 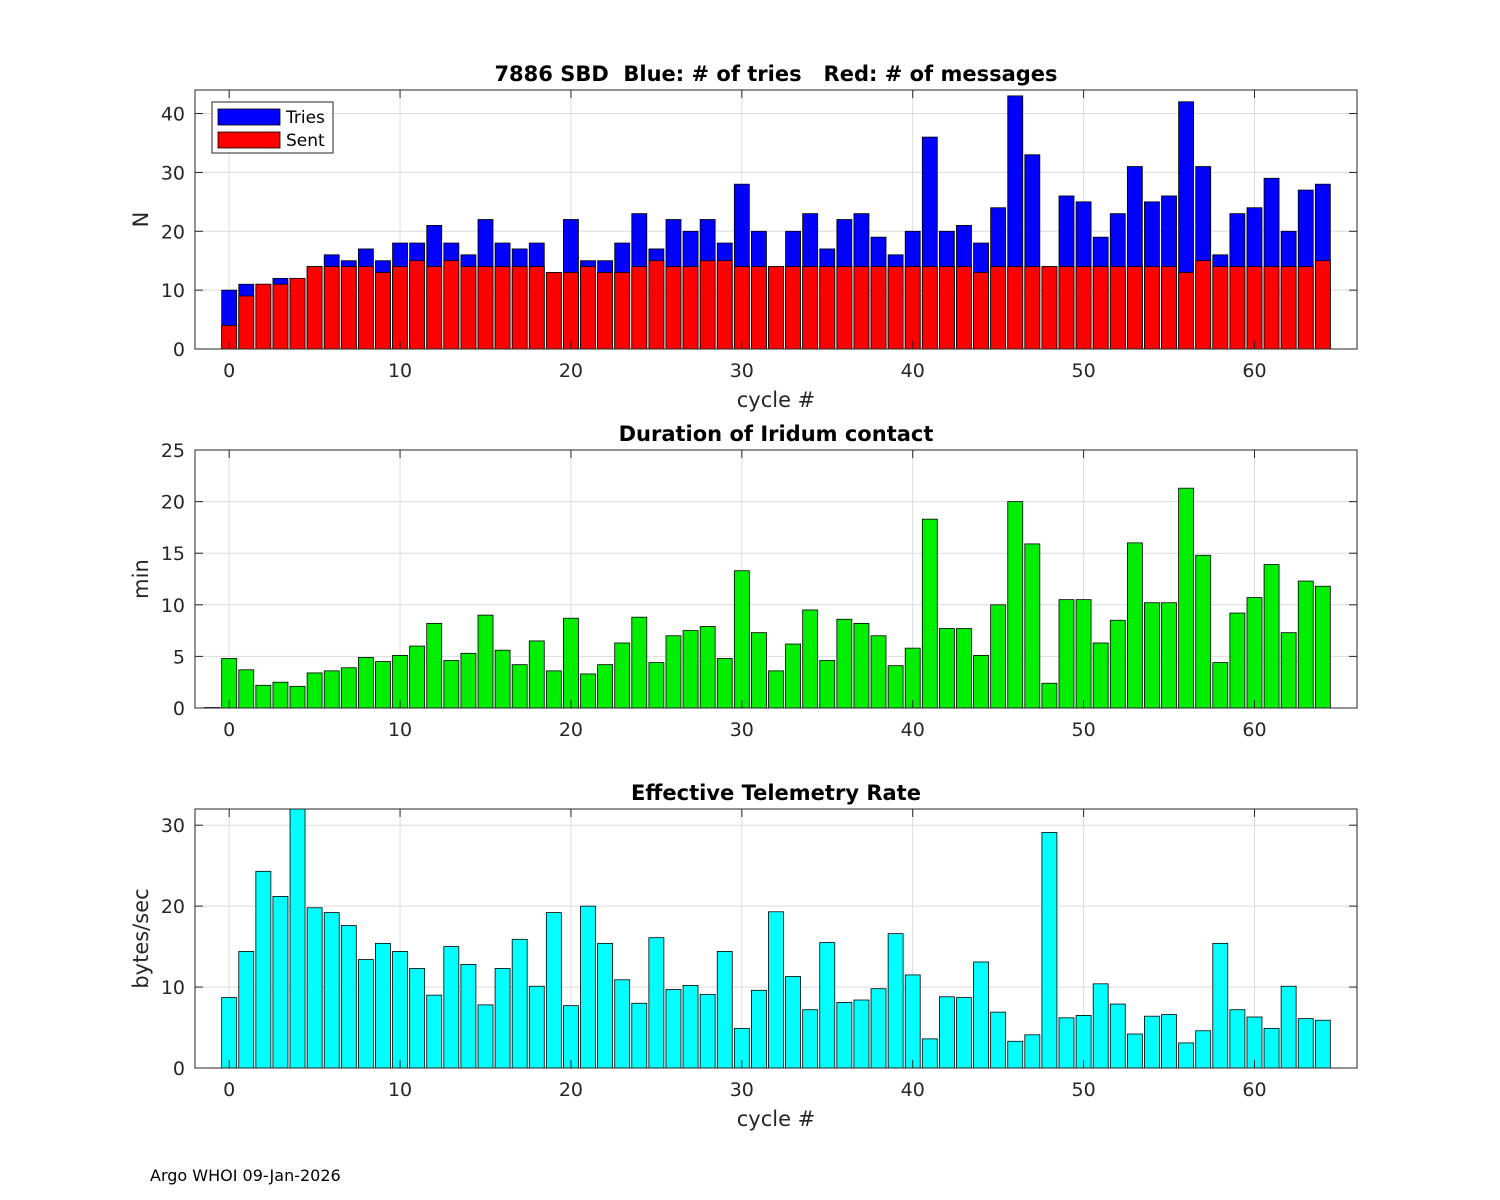 What do you see at coordinates (173, 554) in the screenshot?
I see `y-tick-label: 15` at bounding box center [173, 554].